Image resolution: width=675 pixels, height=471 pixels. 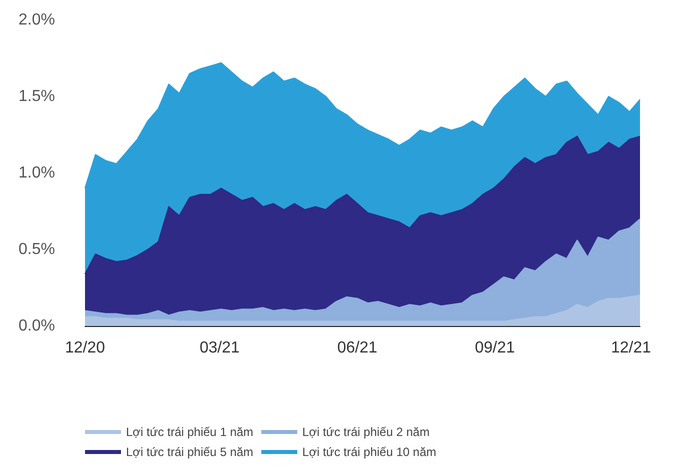 What do you see at coordinates (190, 452) in the screenshot?
I see `legend-label: Lợi tức trái phiếu 5 năm` at bounding box center [190, 452].